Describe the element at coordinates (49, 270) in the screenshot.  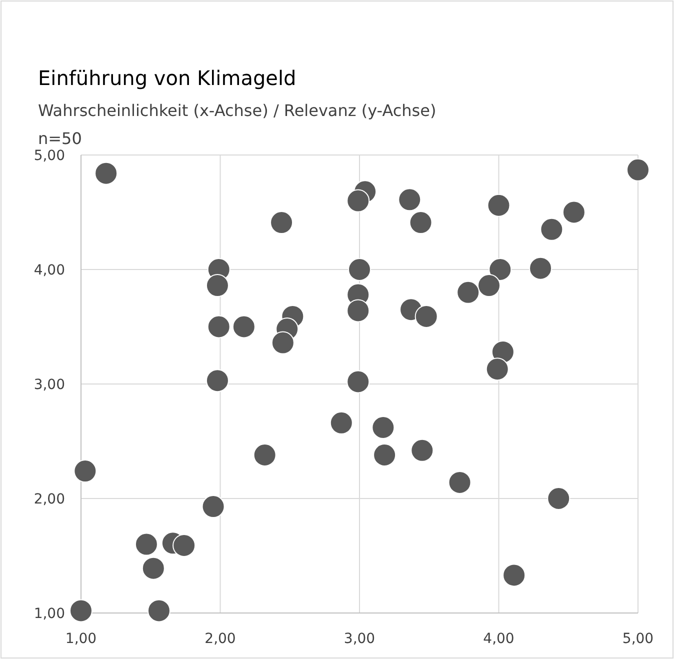
I see `y-tick-label: 4,00` at that location.